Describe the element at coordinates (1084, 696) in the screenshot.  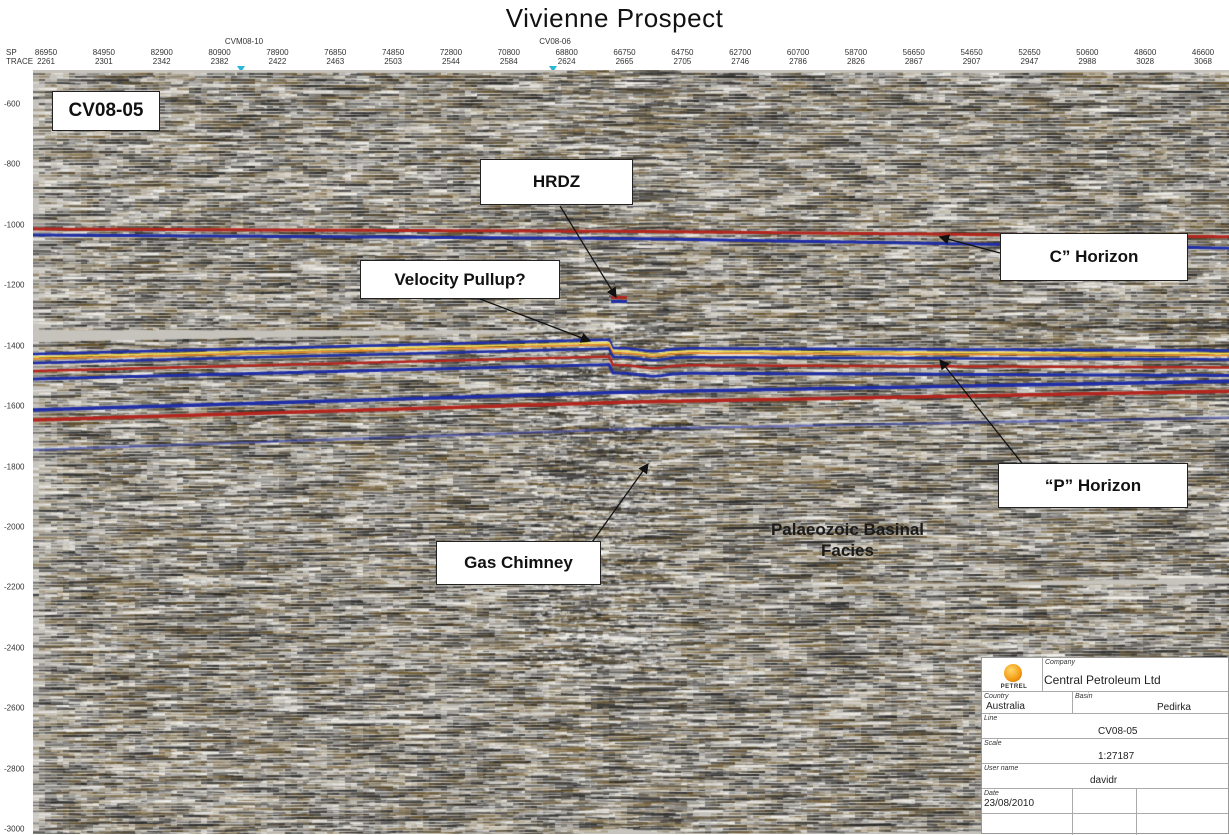
I see `basin-key: Basin` at that location.